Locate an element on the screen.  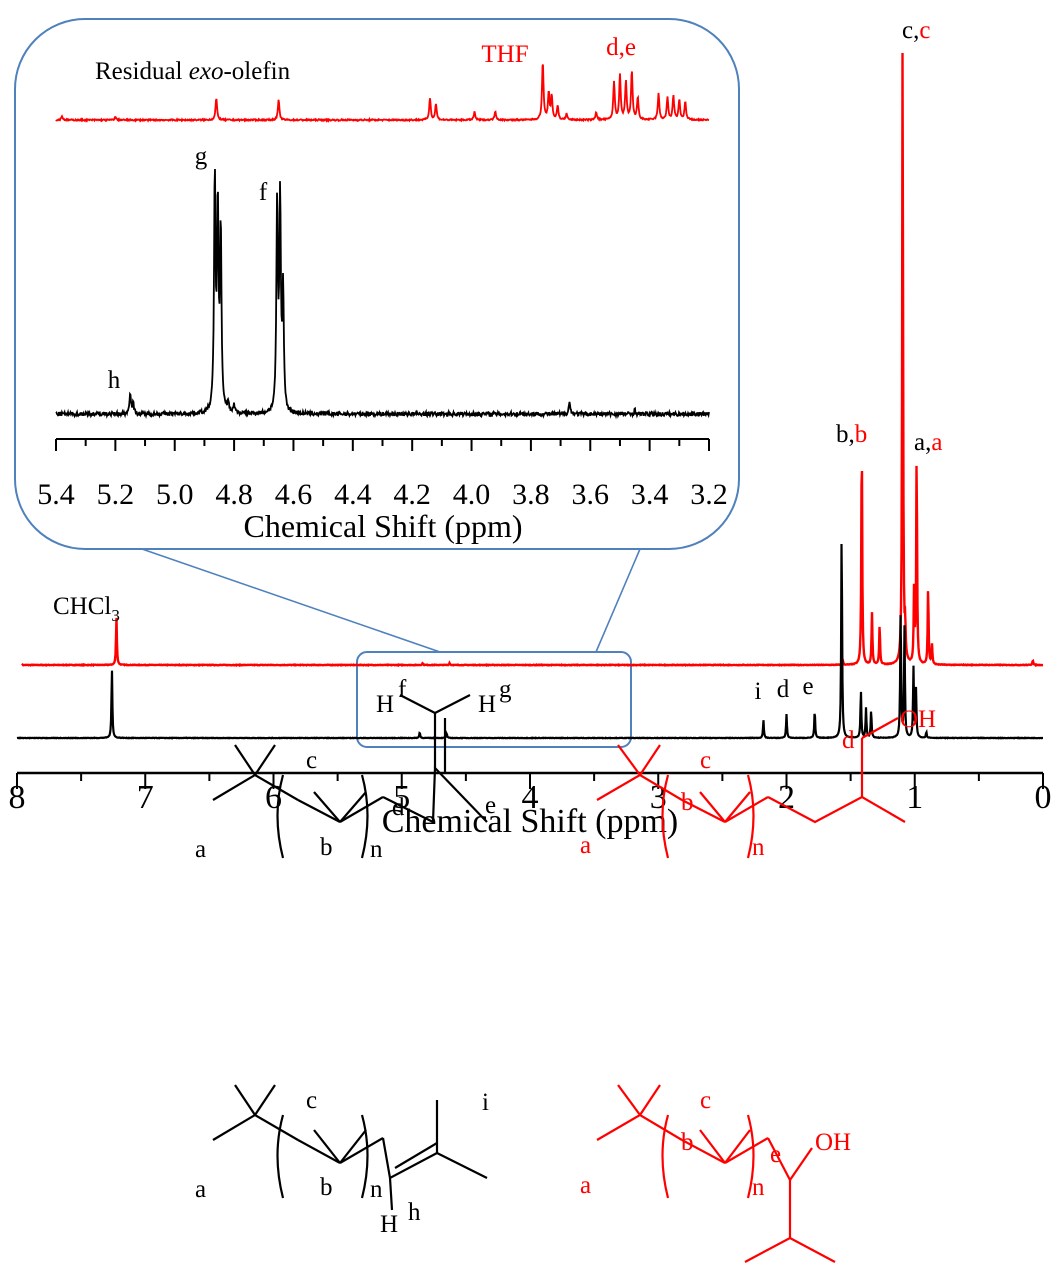
inset-axis-tick-label-8: 3.8 is located at coordinates (531, 494).